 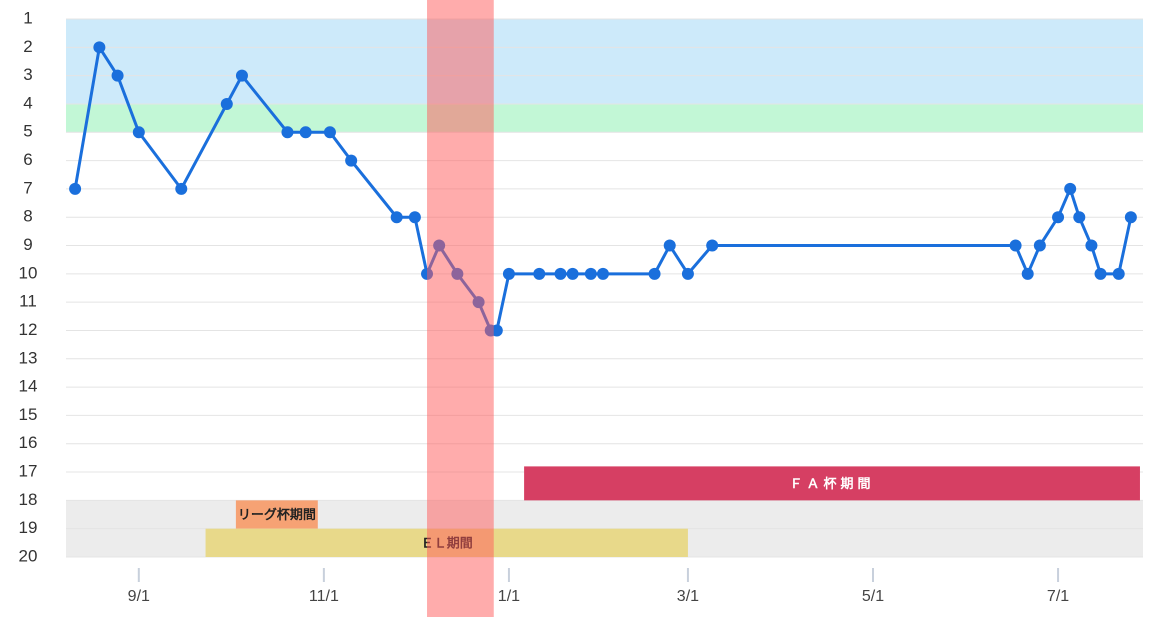 I want to click on y-tick-label: 1, so click(x=27, y=17).